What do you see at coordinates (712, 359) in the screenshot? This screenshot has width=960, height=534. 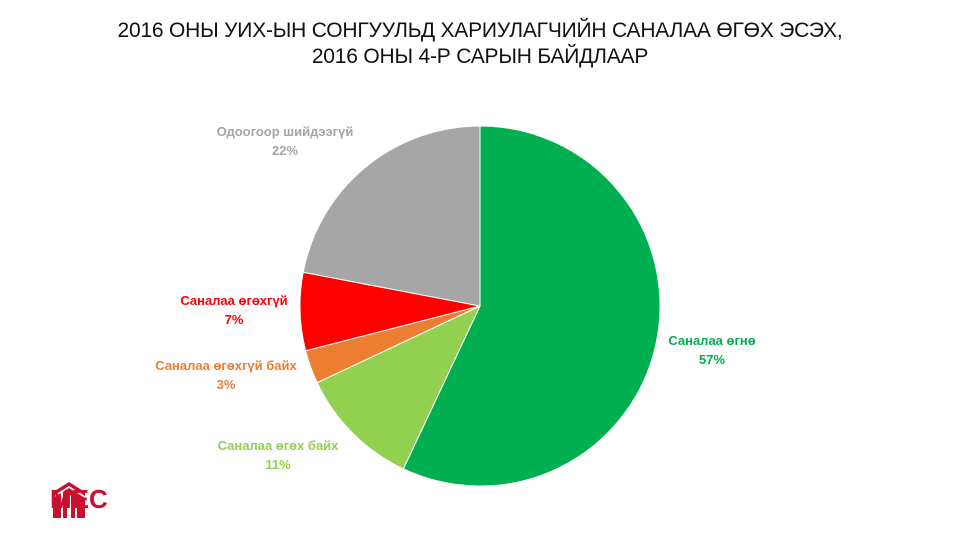 I see `slice-value-label: 57%` at bounding box center [712, 359].